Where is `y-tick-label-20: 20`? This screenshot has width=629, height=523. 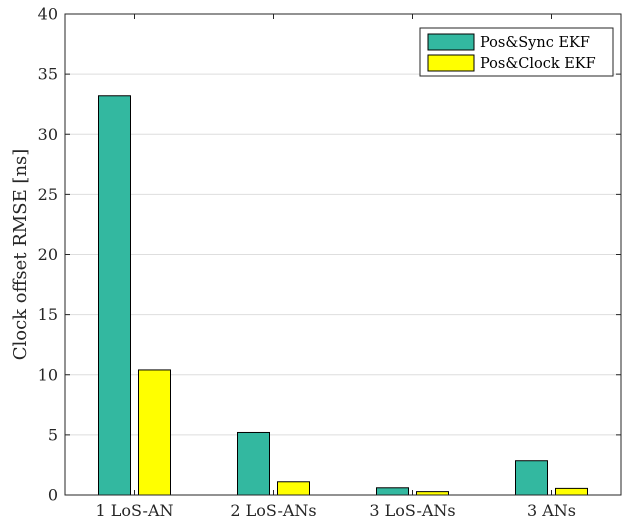
y-tick-label-20: 20 is located at coordinates (48, 254).